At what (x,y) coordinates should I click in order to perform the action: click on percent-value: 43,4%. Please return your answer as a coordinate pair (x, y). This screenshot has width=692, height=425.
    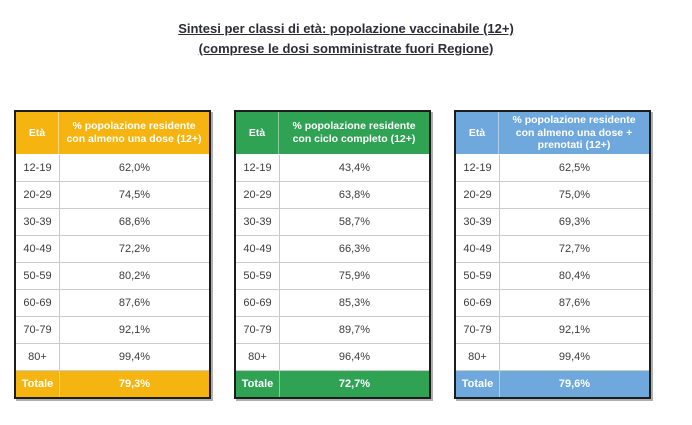
    Looking at the image, I should click on (354, 168).